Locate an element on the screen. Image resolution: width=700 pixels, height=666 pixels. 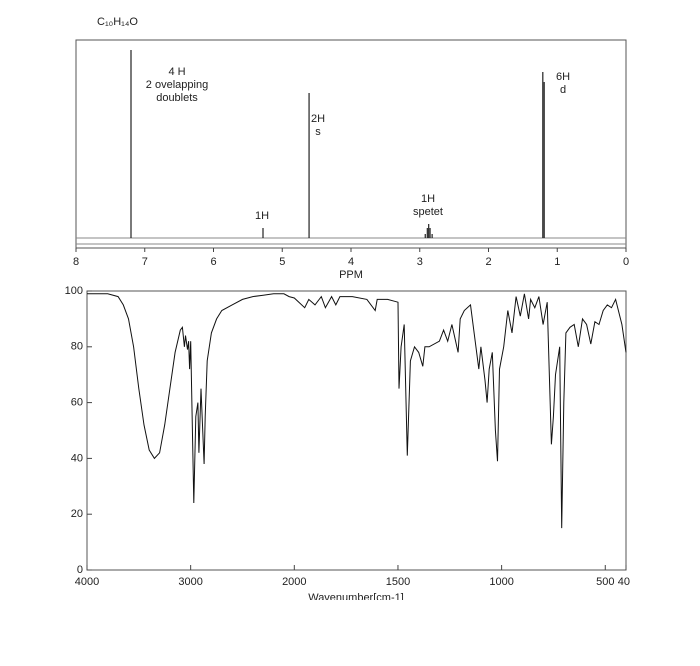
y-tick-label: 20 is located at coordinates (77, 514).